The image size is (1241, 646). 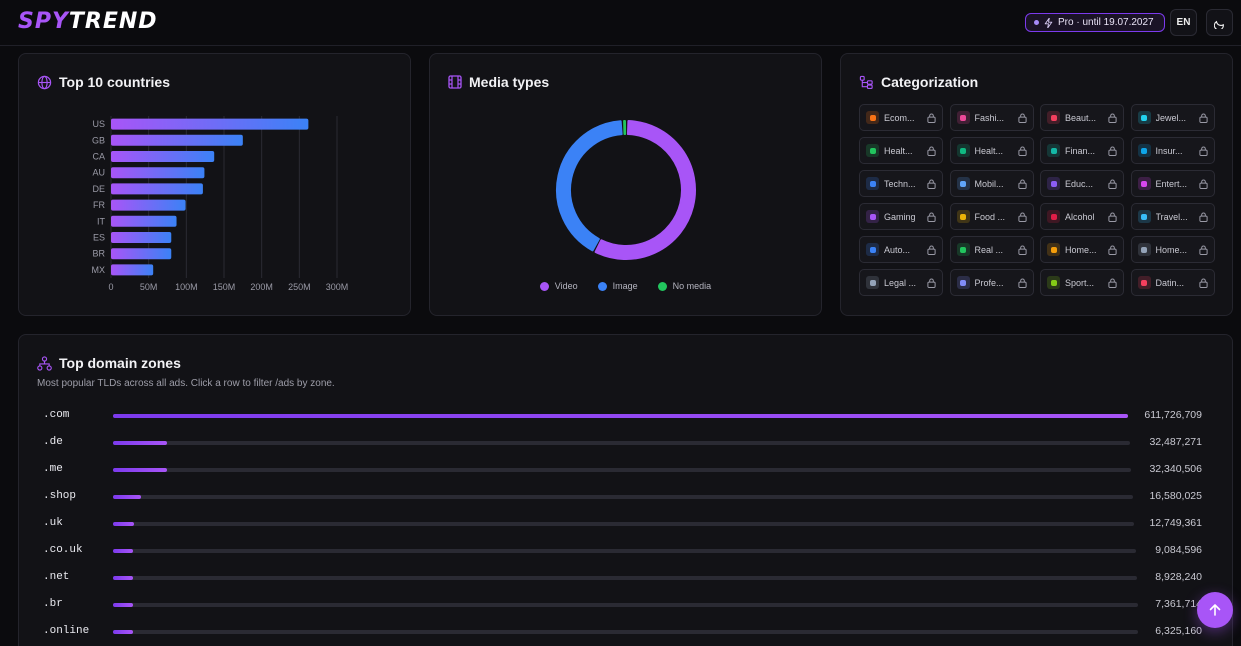 I want to click on bar-us, so click(x=210, y=124).